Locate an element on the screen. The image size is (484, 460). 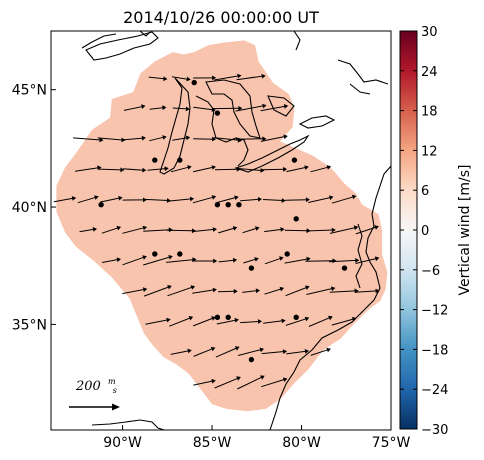
scale-label: 200 m s is located at coordinates (97, 384).